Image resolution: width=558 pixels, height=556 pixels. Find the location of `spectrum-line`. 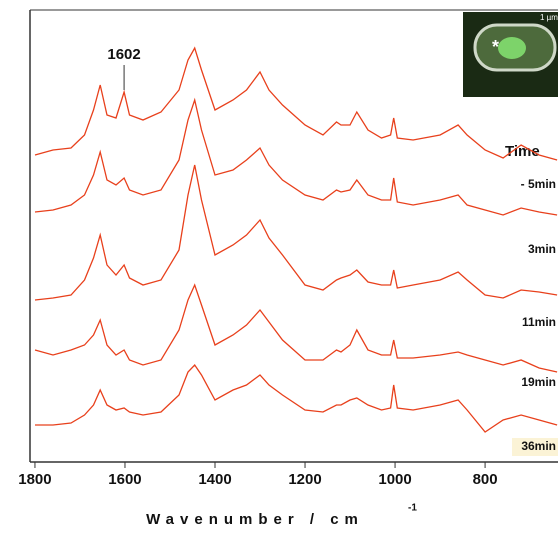

spectrum-line is located at coordinates (296, 398).